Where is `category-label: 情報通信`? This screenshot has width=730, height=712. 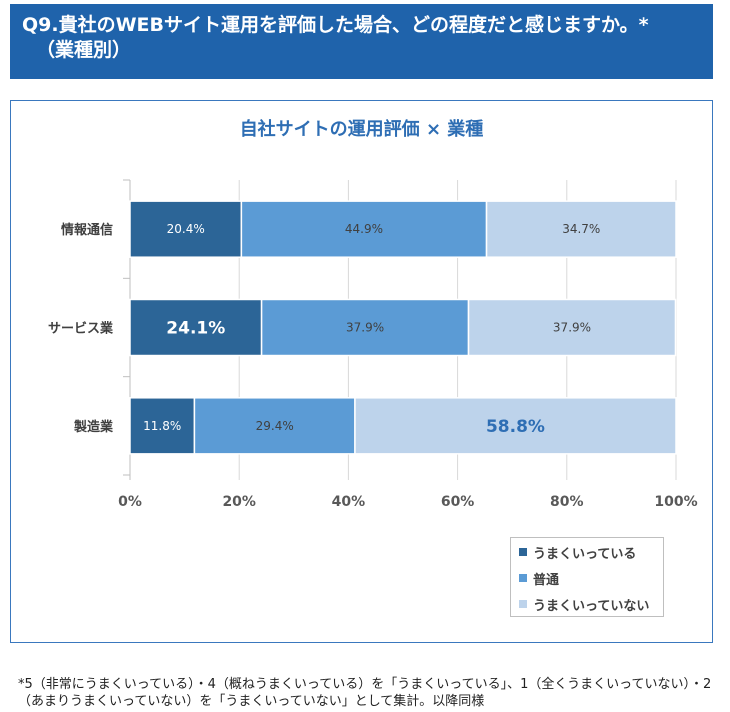
category-label: 情報通信 is located at coordinates (87, 230).